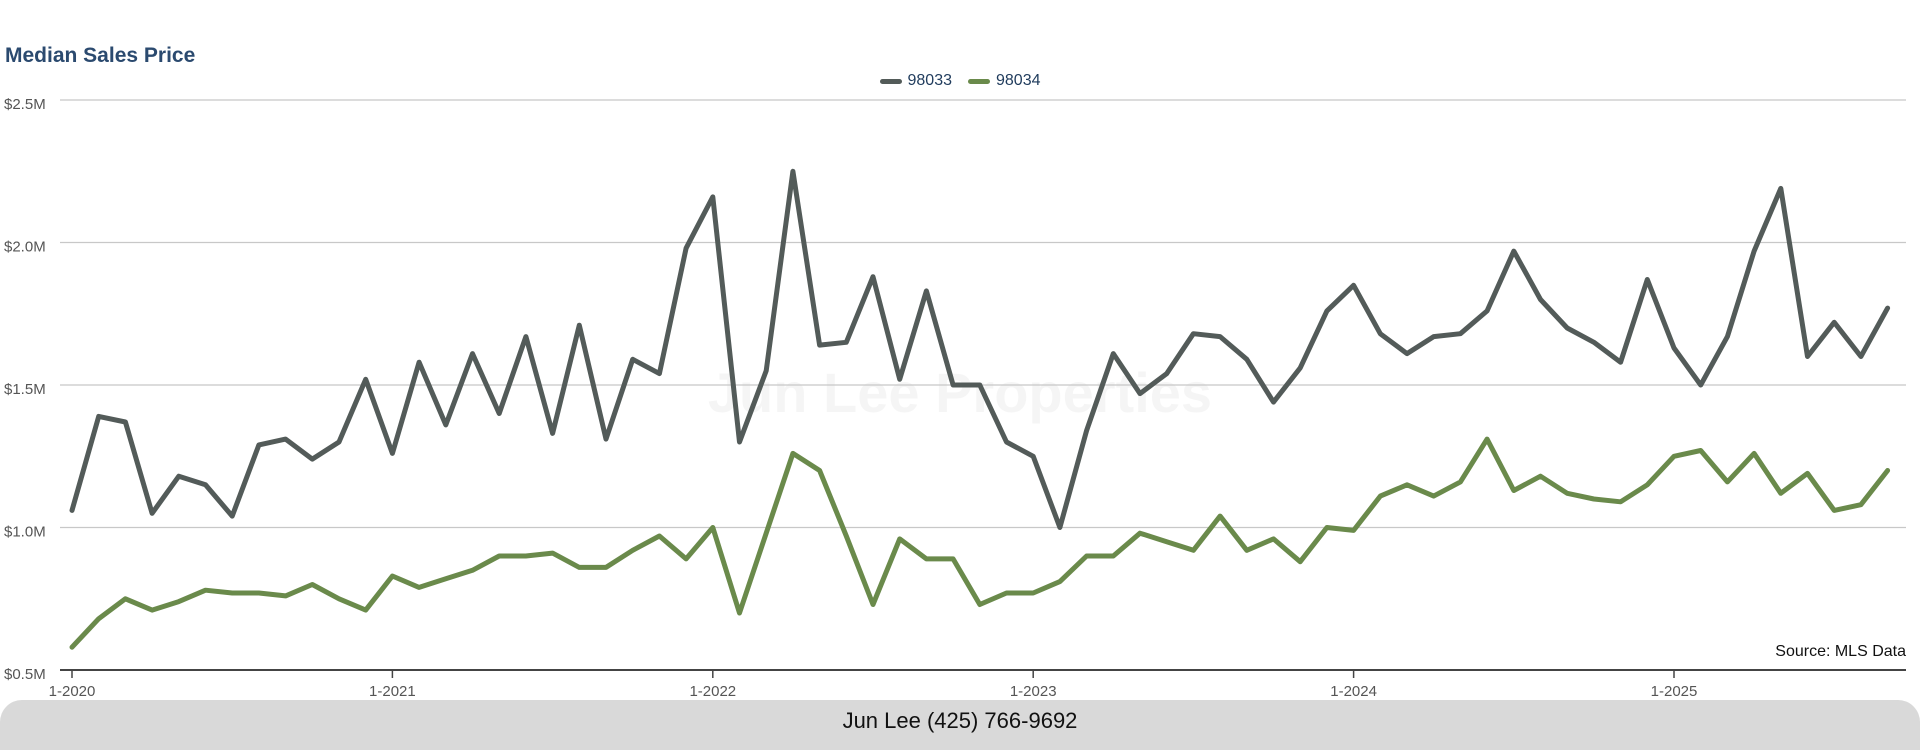 Image resolution: width=1920 pixels, height=750 pixels. Describe the element at coordinates (25, 532) in the screenshot. I see `y-tick-label: $1.0M` at that location.